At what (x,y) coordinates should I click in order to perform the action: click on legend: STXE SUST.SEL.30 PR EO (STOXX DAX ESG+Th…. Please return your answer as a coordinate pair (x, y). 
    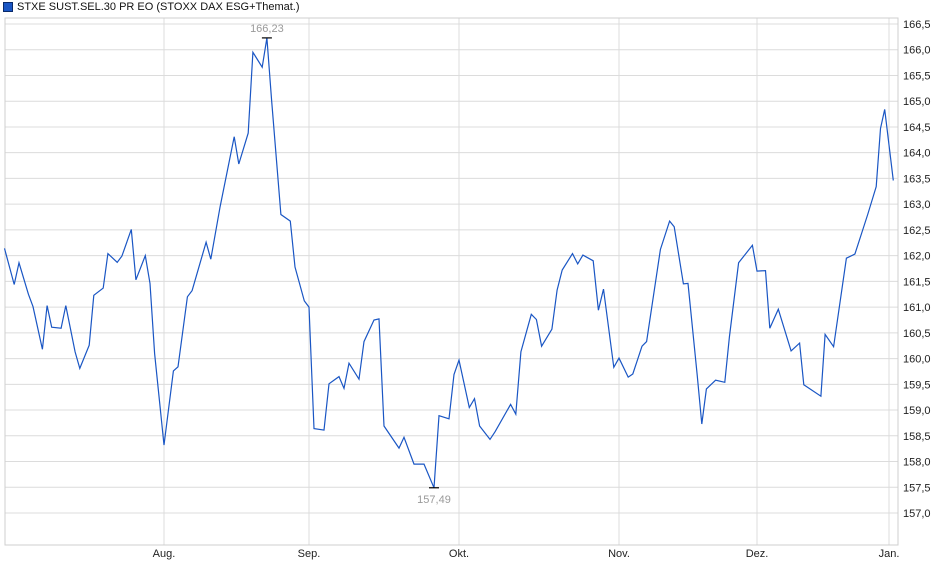
    Looking at the image, I should click on (151, 7).